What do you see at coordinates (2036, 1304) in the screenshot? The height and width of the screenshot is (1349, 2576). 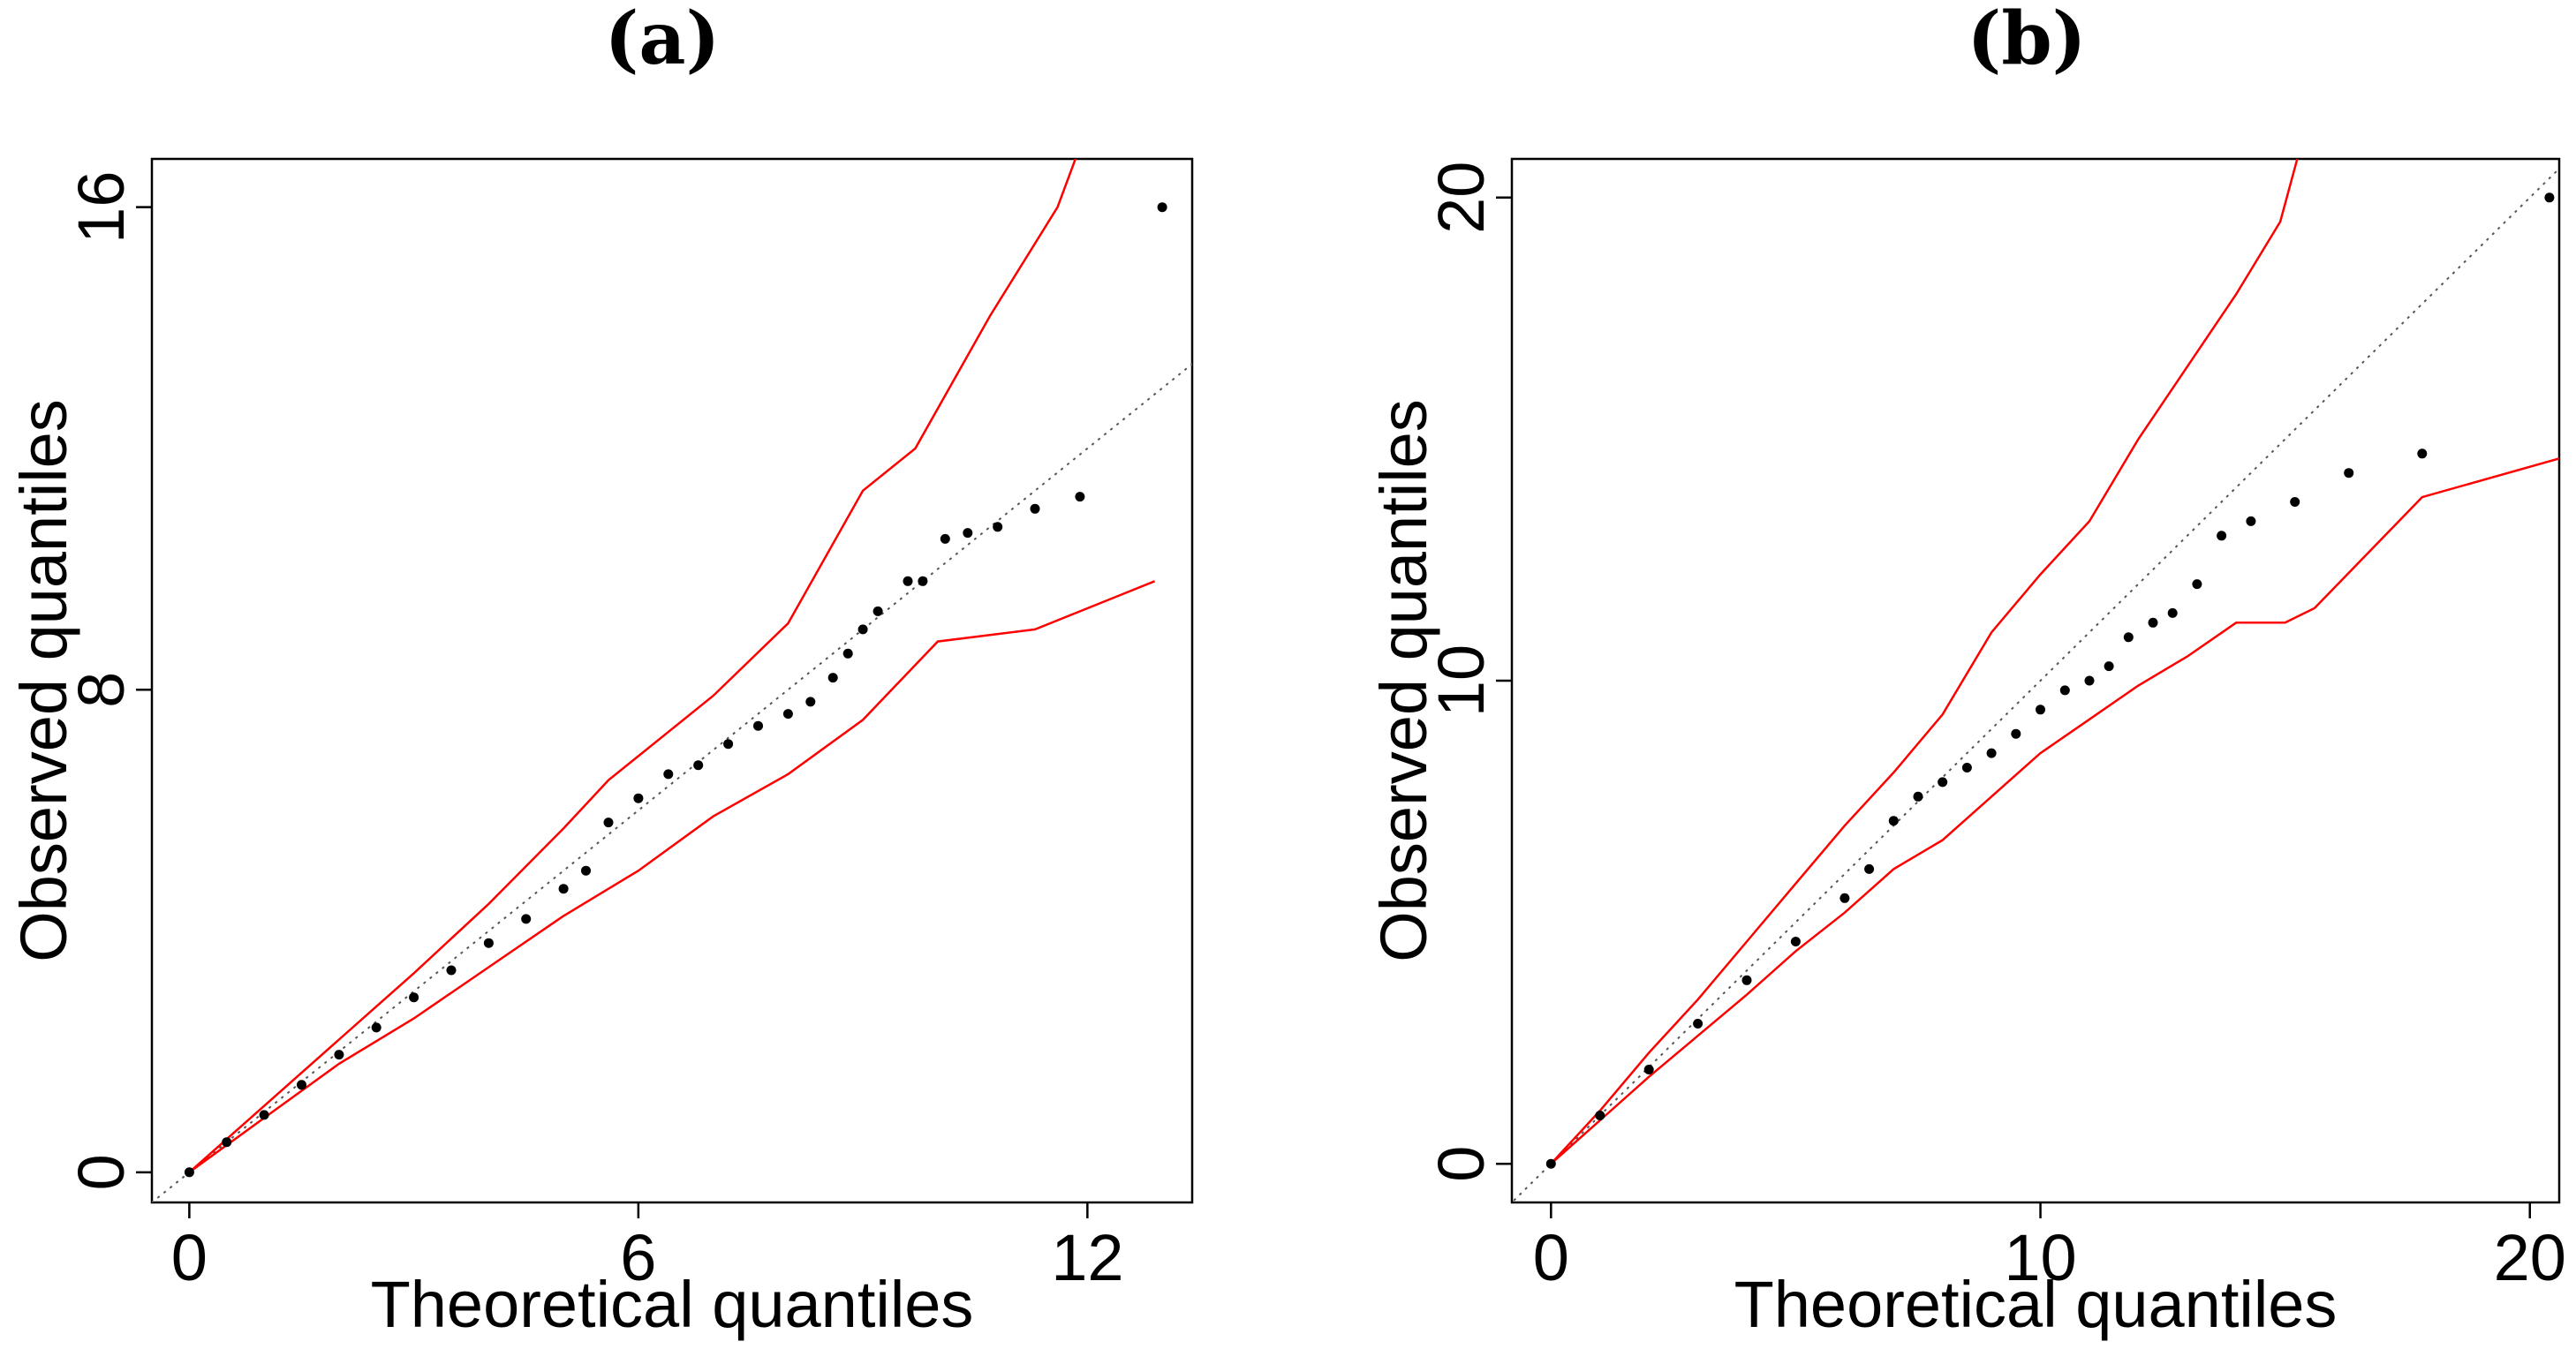 I see `panel-b-x-axis-label: Theoretical quantiles` at bounding box center [2036, 1304].